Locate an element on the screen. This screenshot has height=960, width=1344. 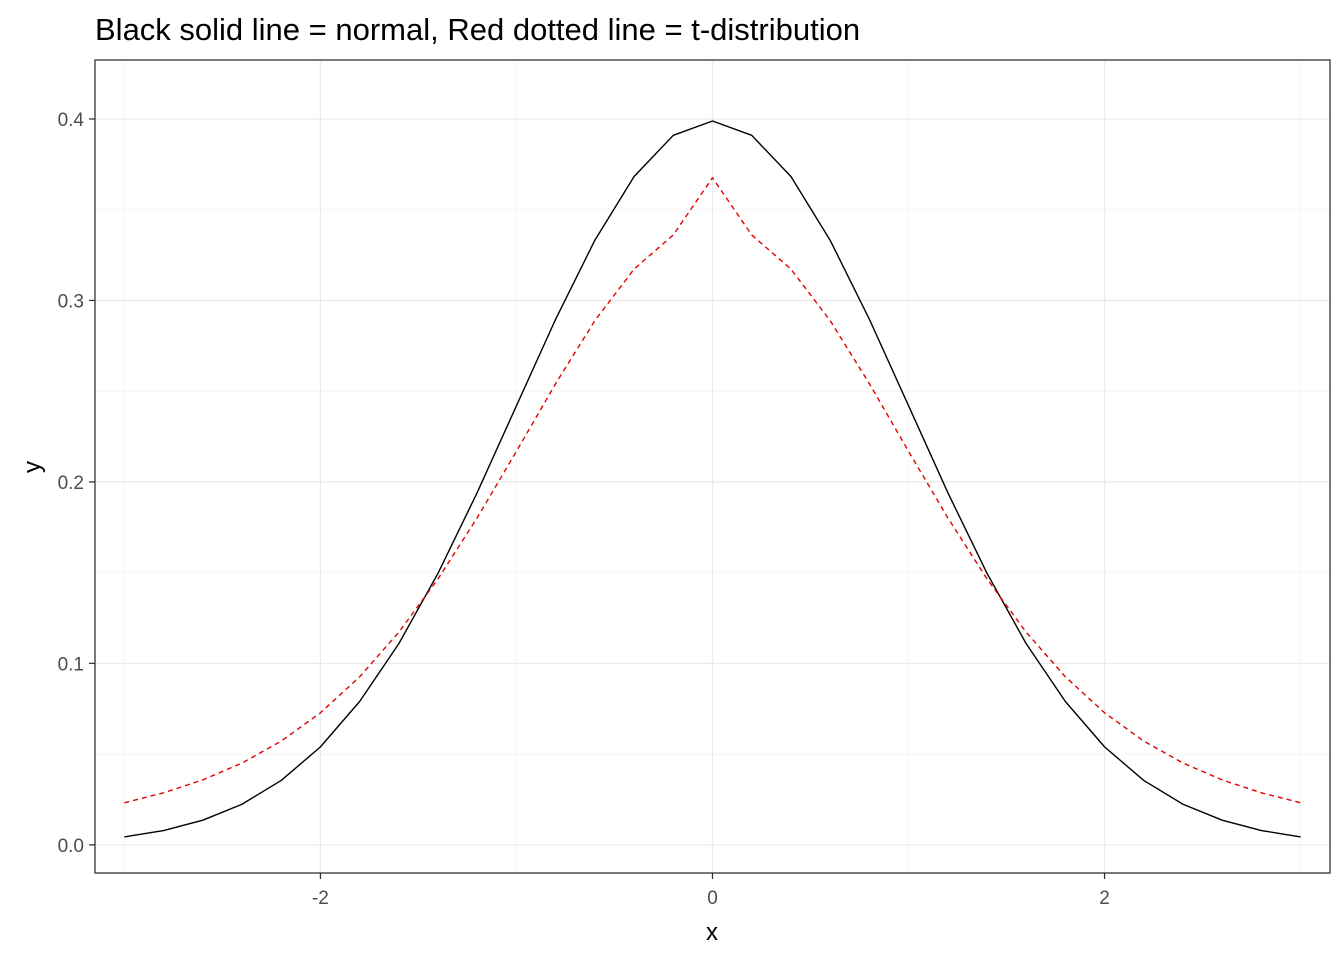
y-axis-tick-label: 0.3 is located at coordinates (71, 301).